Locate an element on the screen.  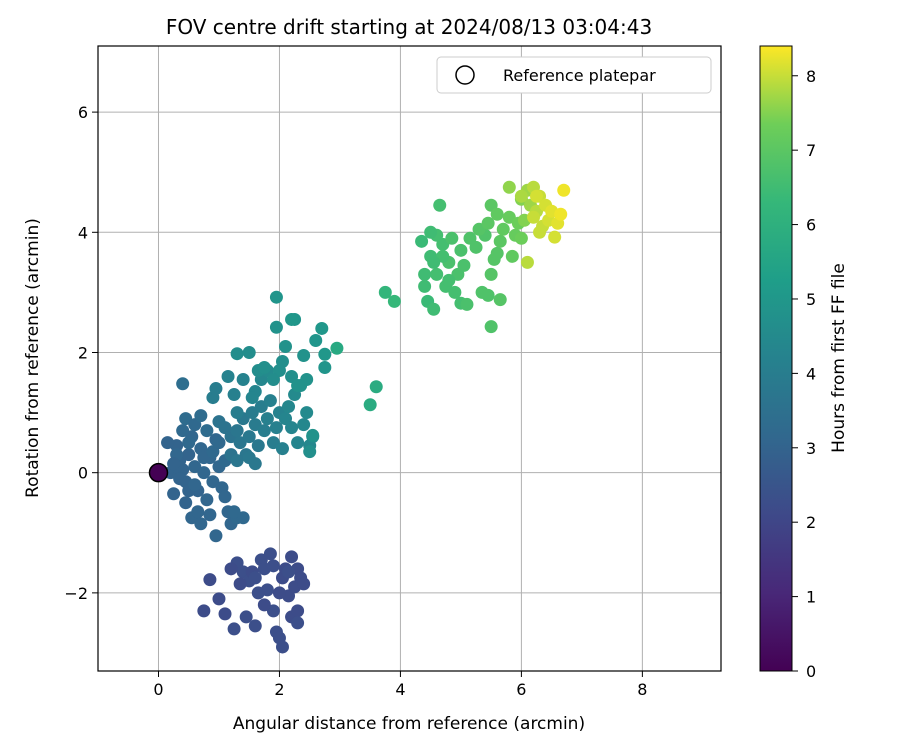
colorbar-tick-label: 8 is located at coordinates (811, 76).